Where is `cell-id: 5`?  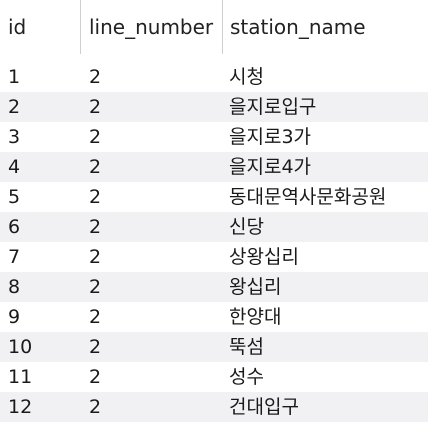
cell-id: 5 is located at coordinates (14, 197).